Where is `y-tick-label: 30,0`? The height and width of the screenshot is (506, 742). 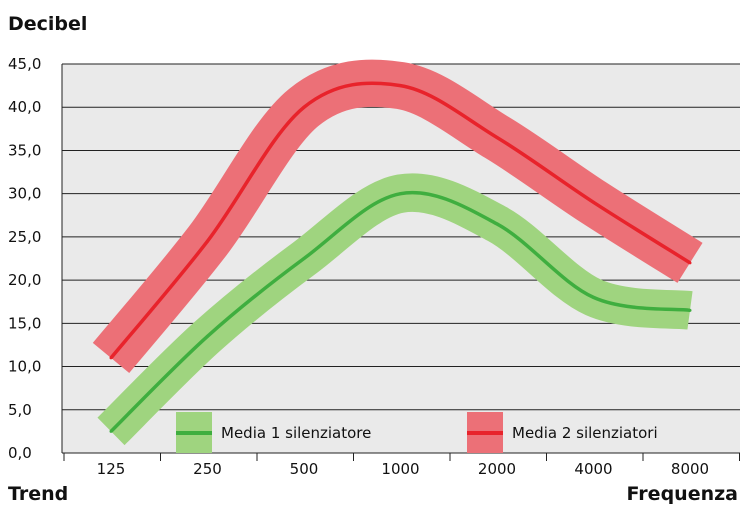
y-tick-label: 30,0 is located at coordinates (24, 194).